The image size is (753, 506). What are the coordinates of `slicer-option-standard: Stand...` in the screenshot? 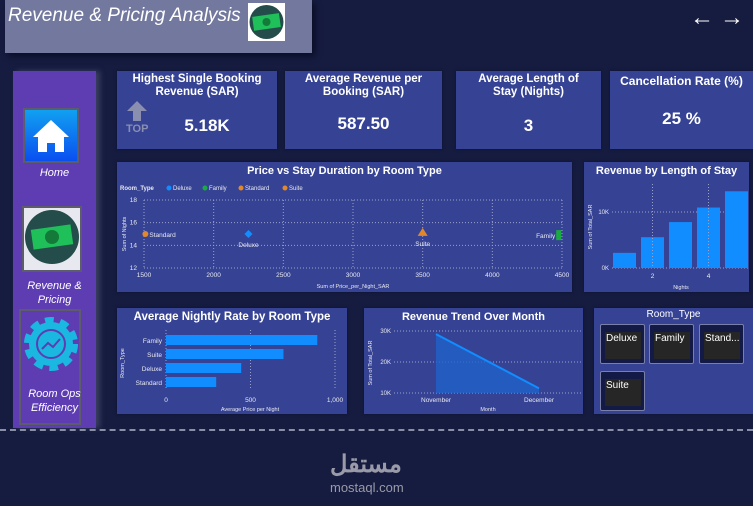 It's located at (721, 344).